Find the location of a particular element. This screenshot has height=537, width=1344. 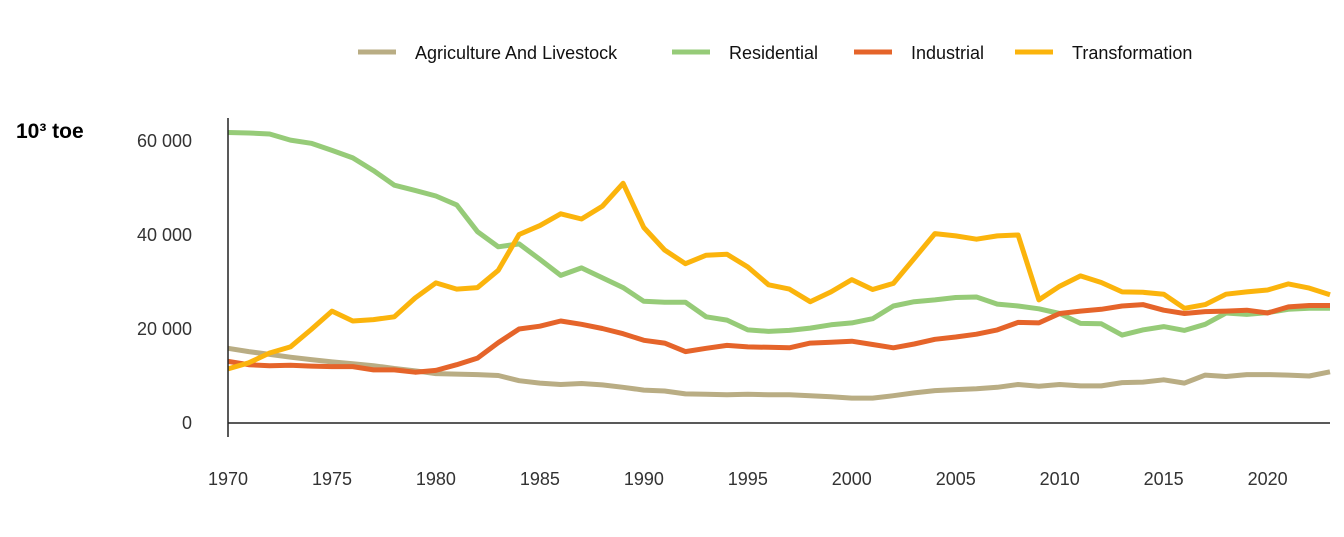

x-tick-label: 1985 is located at coordinates (540, 479).